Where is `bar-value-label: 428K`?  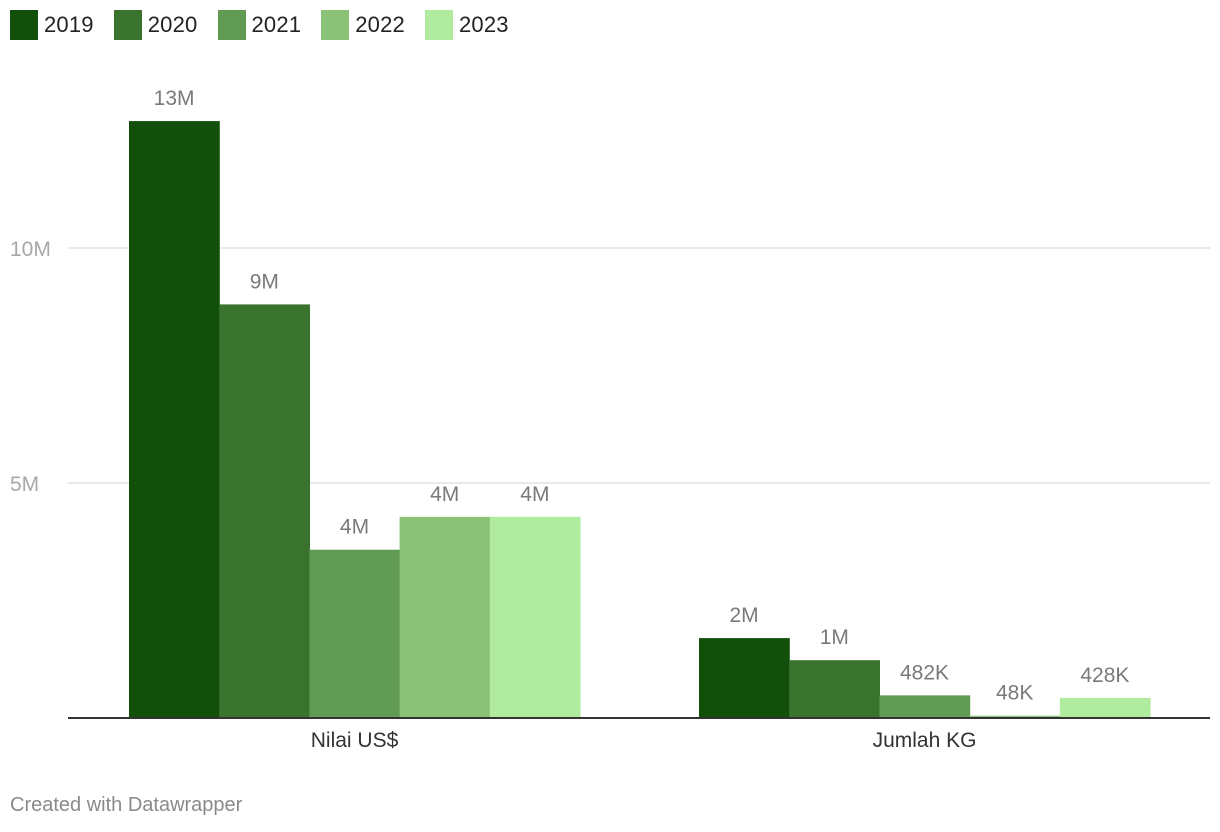
bar-value-label: 428K is located at coordinates (1104, 675).